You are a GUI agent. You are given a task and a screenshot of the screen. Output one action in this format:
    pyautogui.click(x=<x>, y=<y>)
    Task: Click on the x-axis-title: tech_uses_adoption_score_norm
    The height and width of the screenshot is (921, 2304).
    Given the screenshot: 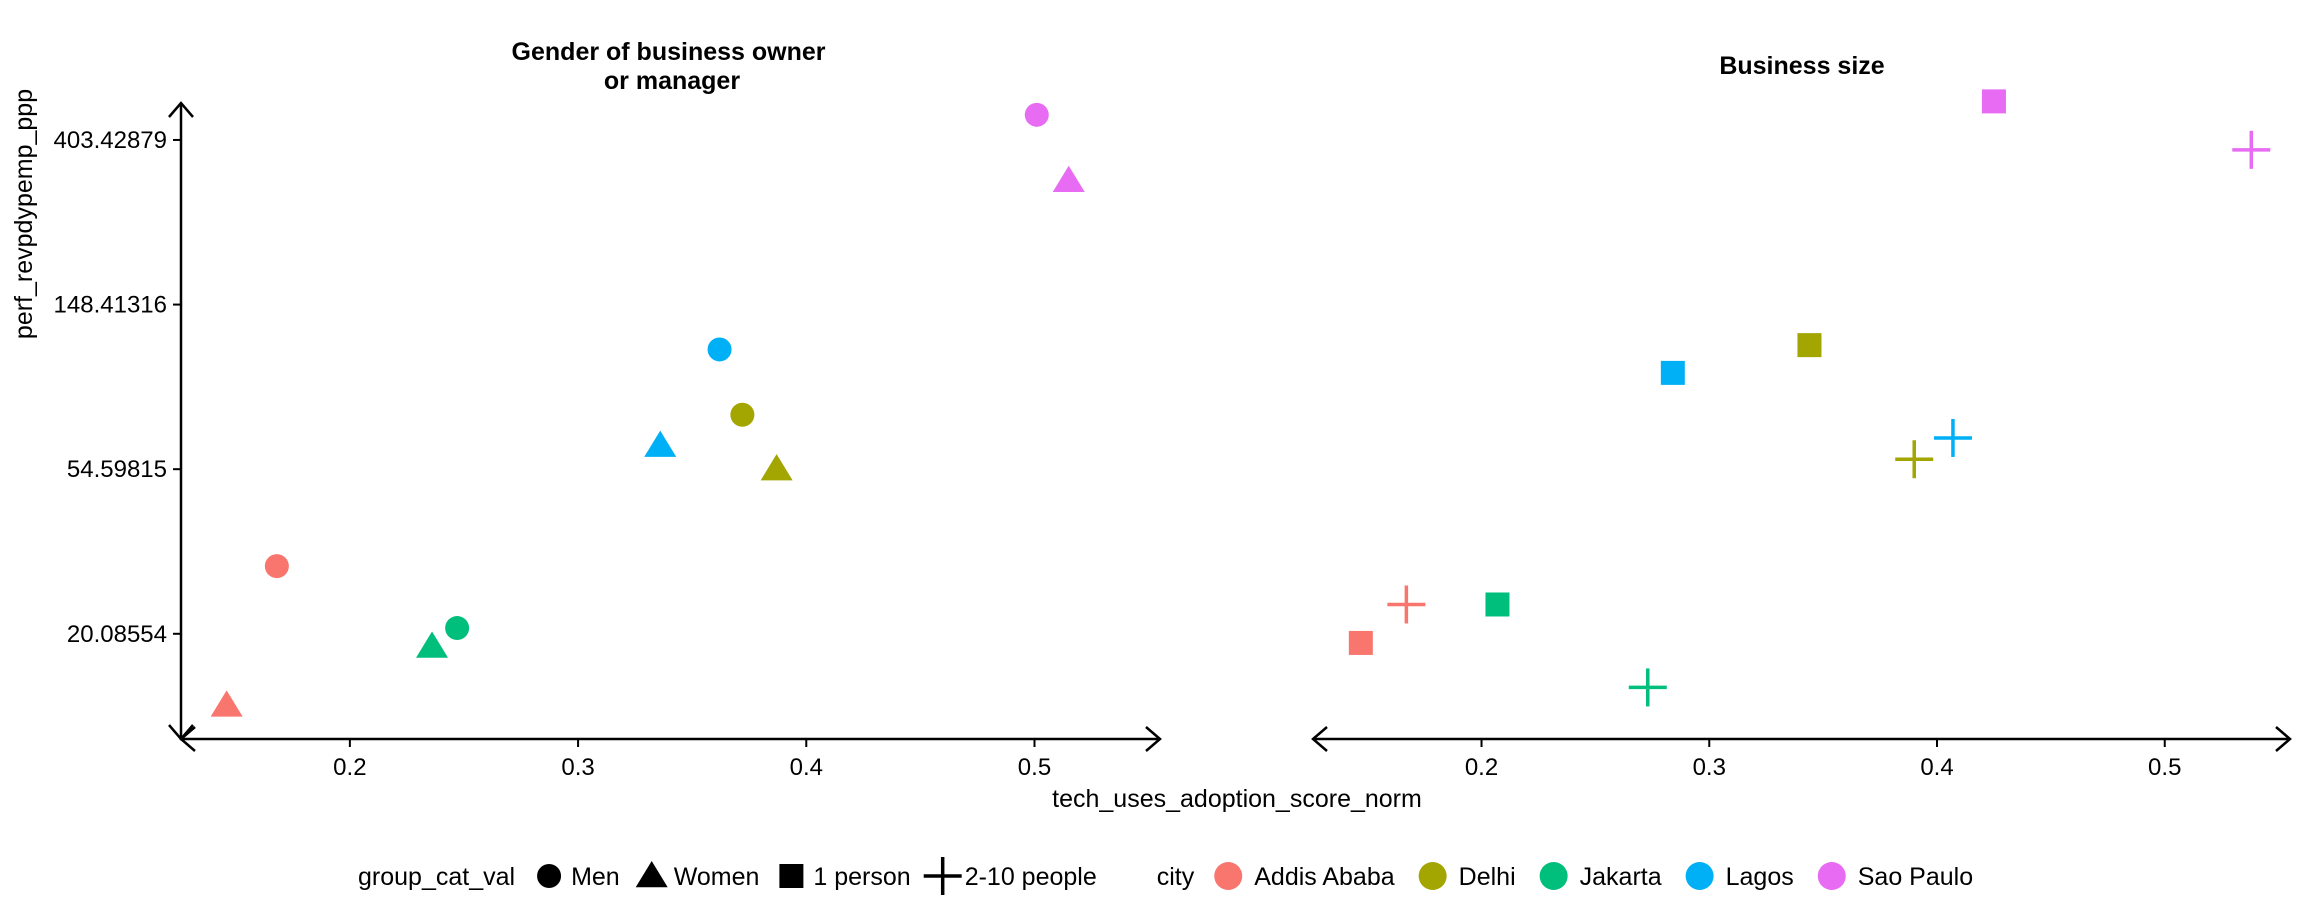 What is the action you would take?
    pyautogui.click(x=1237, y=799)
    